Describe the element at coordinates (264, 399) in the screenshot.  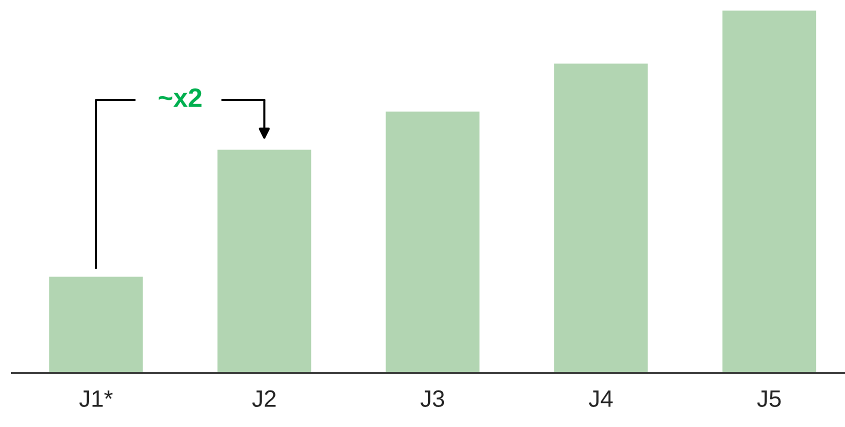
I see `x-tick-label: J2` at that location.